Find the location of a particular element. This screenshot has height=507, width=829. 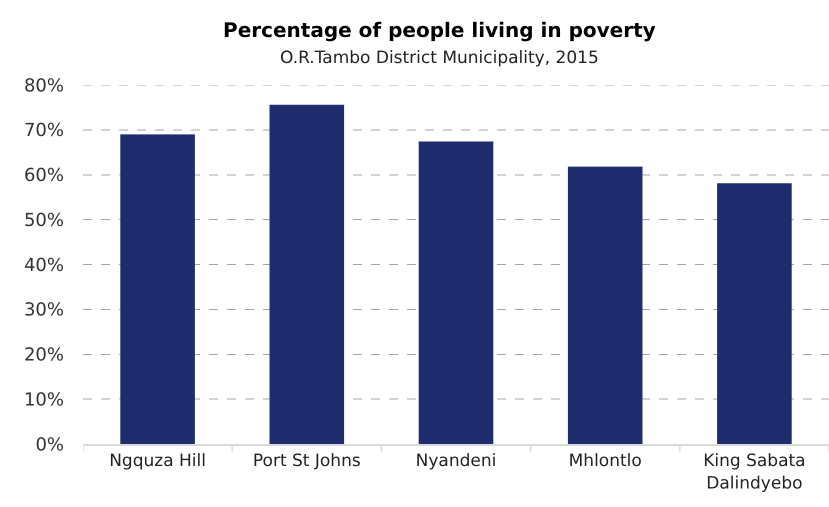

y-tick-label: 30% is located at coordinates (44, 310).